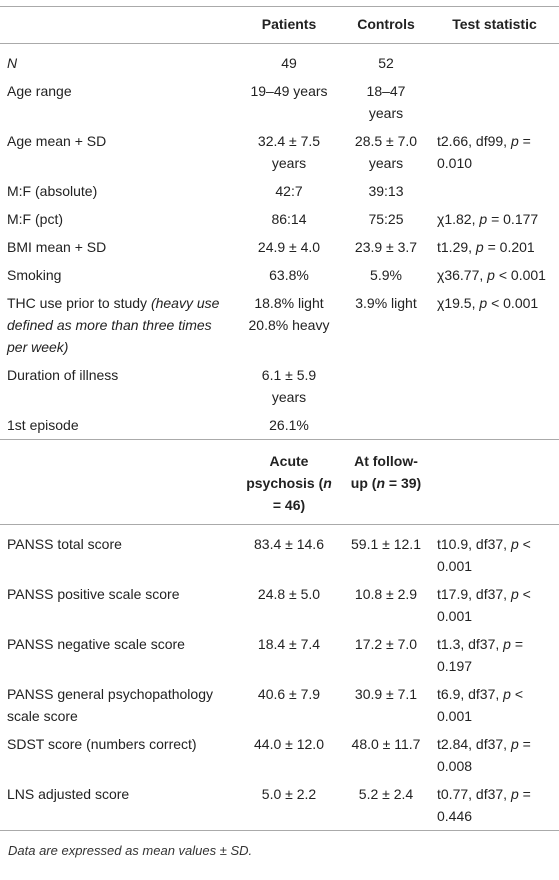 This screenshot has height=880, width=559. What do you see at coordinates (289, 744) in the screenshot?
I see `table-cell: 44.0 ± 12.0` at bounding box center [289, 744].